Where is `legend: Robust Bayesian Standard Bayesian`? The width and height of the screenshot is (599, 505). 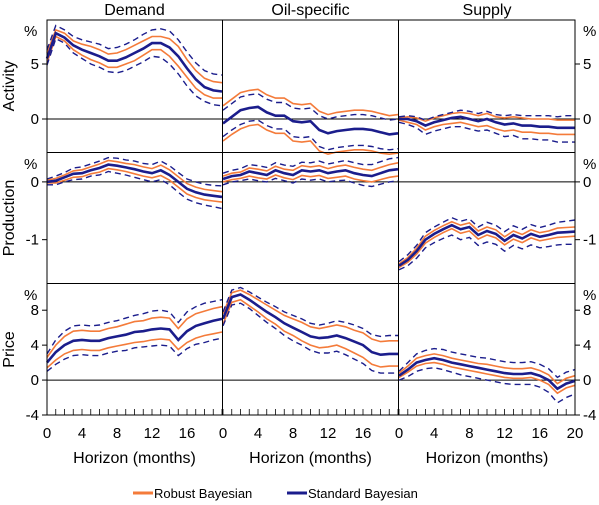 legend: Robust Bayesian Standard Bayesian is located at coordinates (275, 493).